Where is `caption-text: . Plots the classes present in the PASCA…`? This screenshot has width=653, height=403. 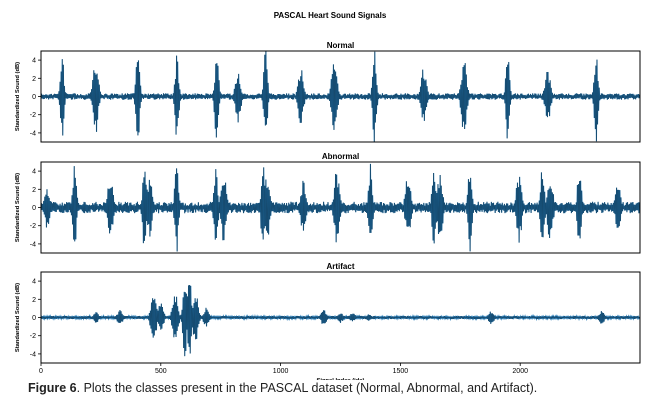 caption-text: . Plots the classes present in the PASCA… is located at coordinates (307, 388).